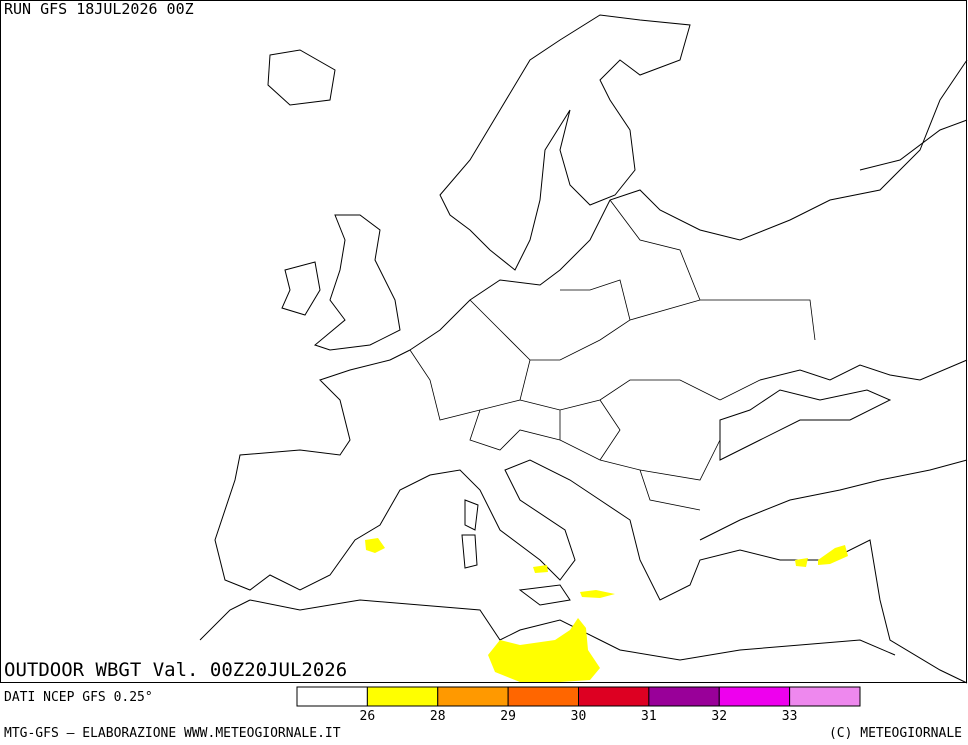  I want to click on map-title: OUTDOOR WBGT Val. 00Z20JUL2026, so click(175, 670).